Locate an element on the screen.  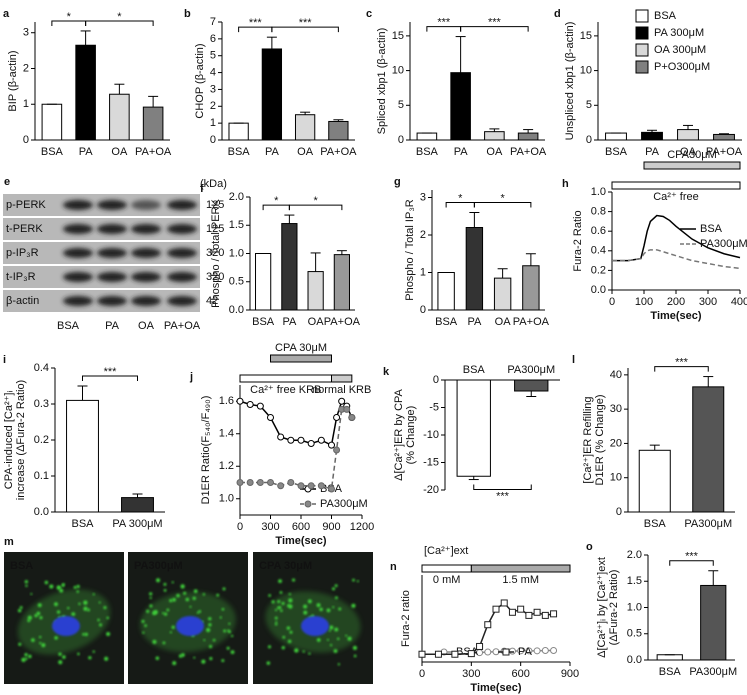
x-tick-label: PA 300μM is located at coordinates (137, 524).